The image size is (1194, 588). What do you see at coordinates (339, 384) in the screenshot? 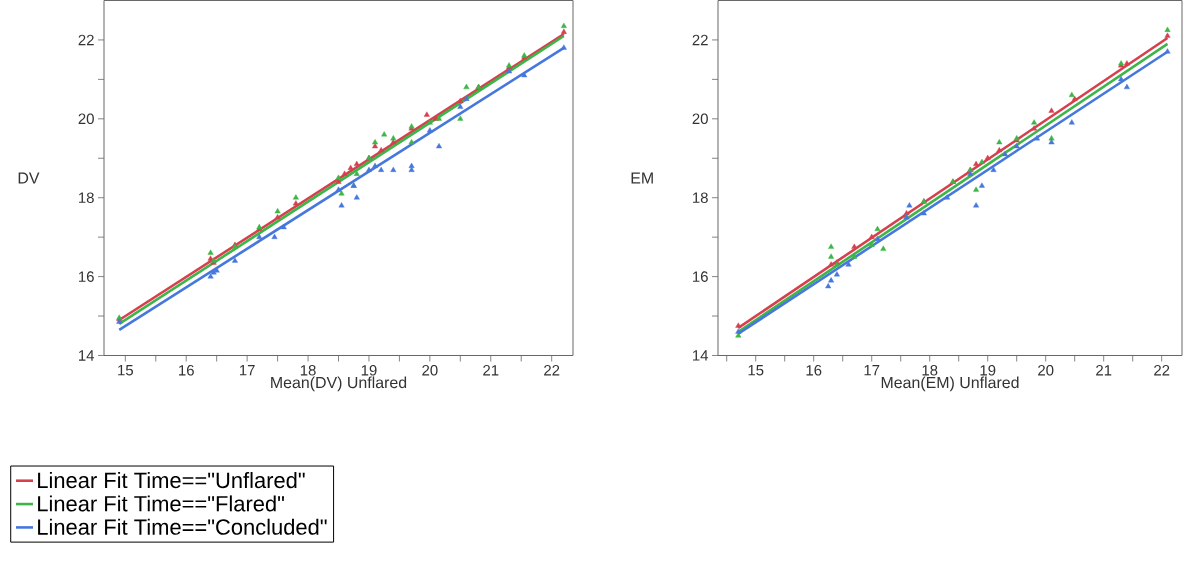
I see `x-axis-title: Mean(DV) Unflared` at bounding box center [339, 384].